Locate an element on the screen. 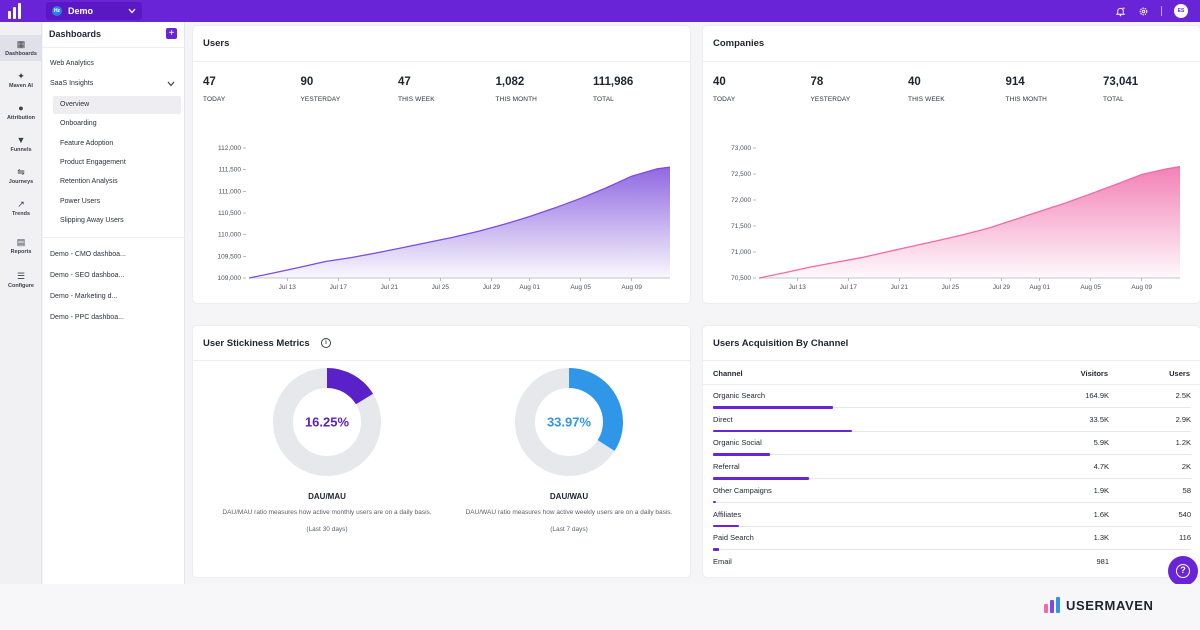 The width and height of the screenshot is (1200, 630). report-icon: ▤ is located at coordinates (21, 242).